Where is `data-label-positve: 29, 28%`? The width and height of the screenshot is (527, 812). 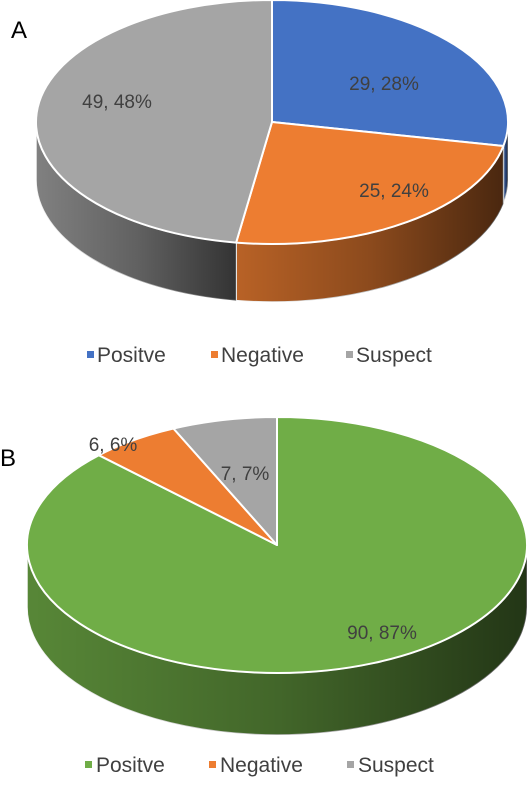
data-label-positve: 29, 28% is located at coordinates (384, 84).